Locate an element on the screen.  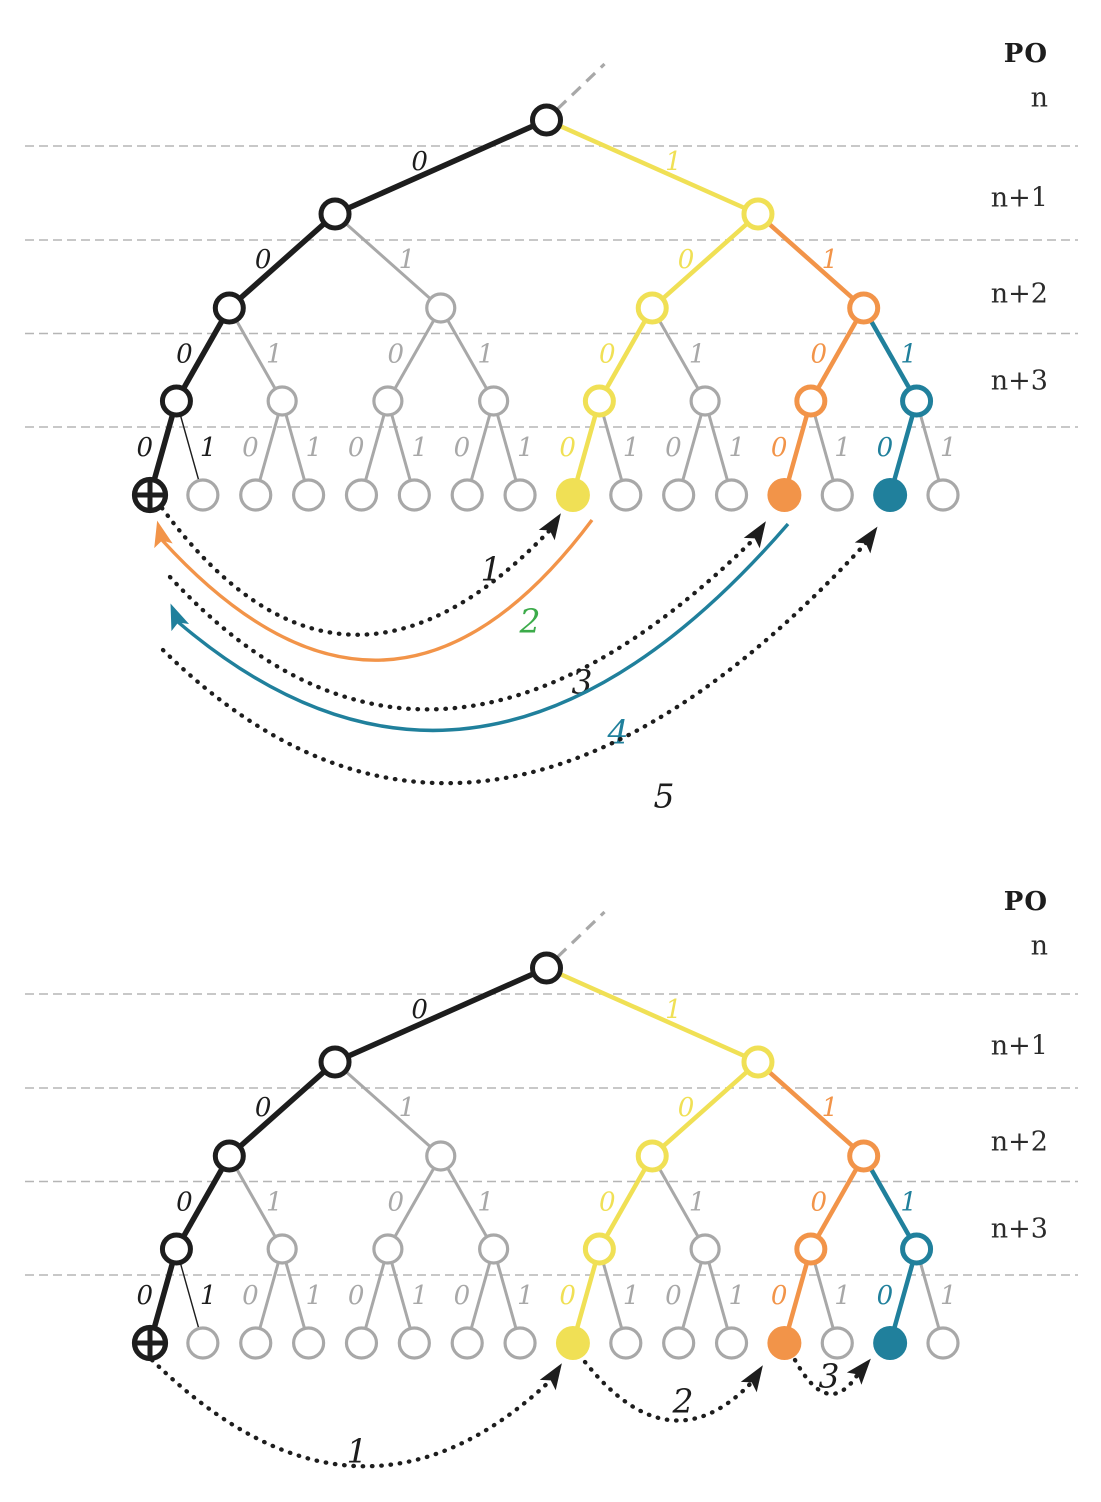
arc-1-bottom is located at coordinates (351, 1413).